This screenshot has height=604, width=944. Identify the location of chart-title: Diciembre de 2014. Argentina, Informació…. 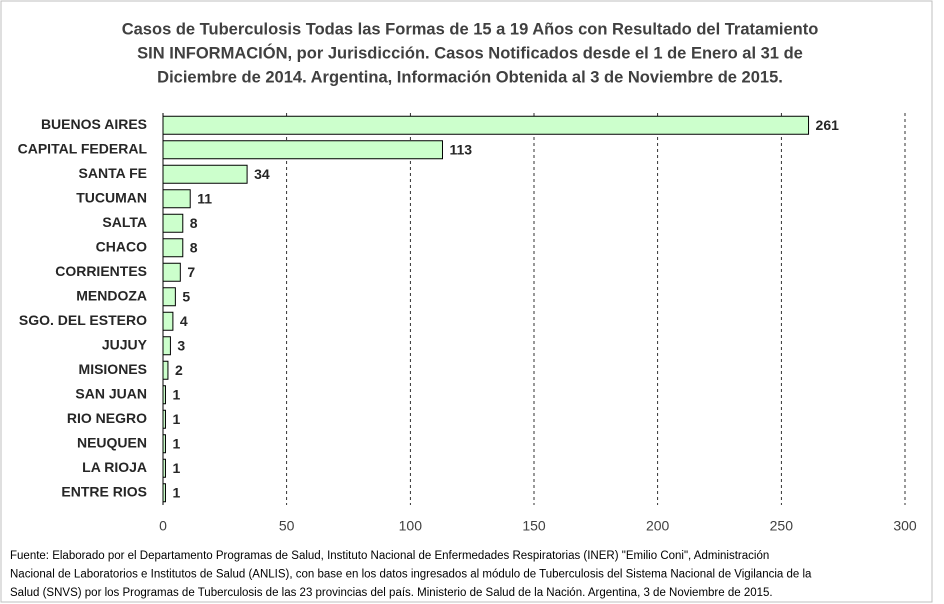
(470, 77).